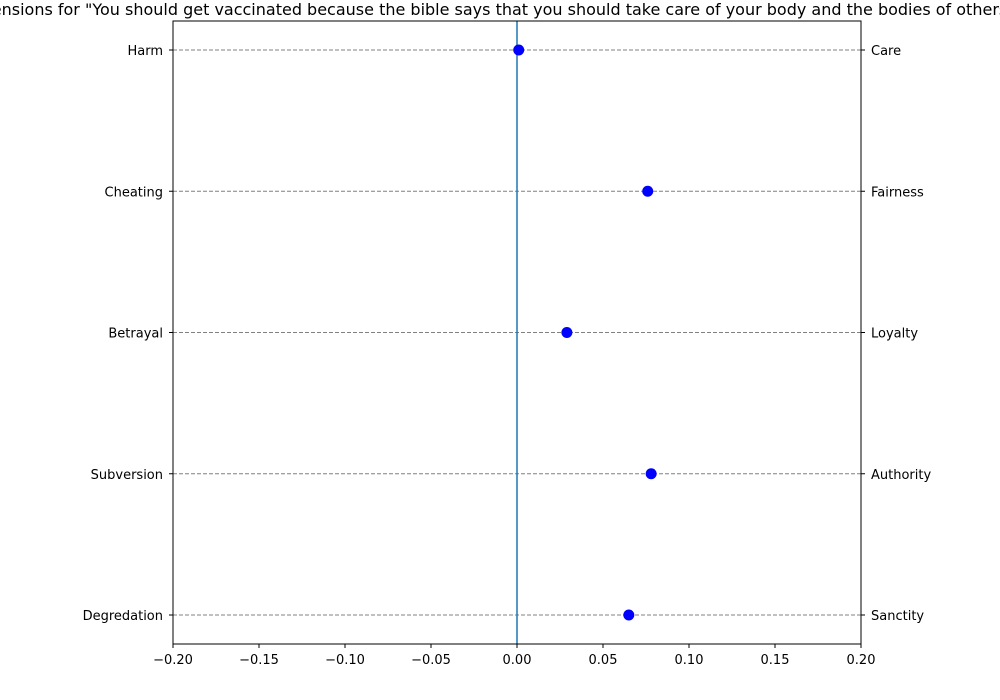 This screenshot has width=1000, height=700. What do you see at coordinates (886, 51) in the screenshot?
I see `y-tick-label-right: Care` at bounding box center [886, 51].